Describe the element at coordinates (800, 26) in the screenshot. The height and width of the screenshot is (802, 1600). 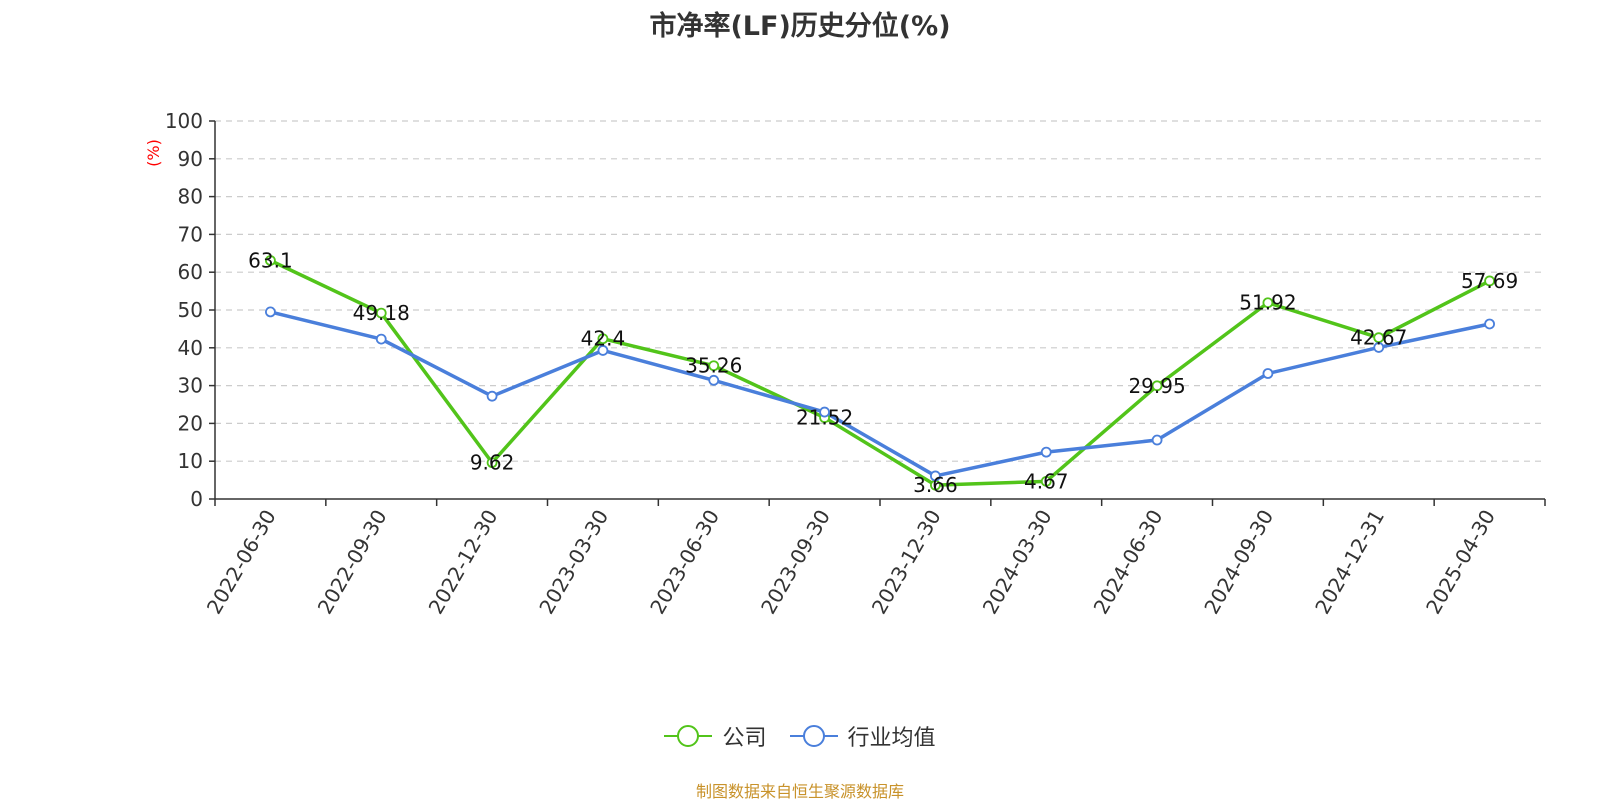
I see `chart-title: 市净率(LF)历史分位(%)` at that location.